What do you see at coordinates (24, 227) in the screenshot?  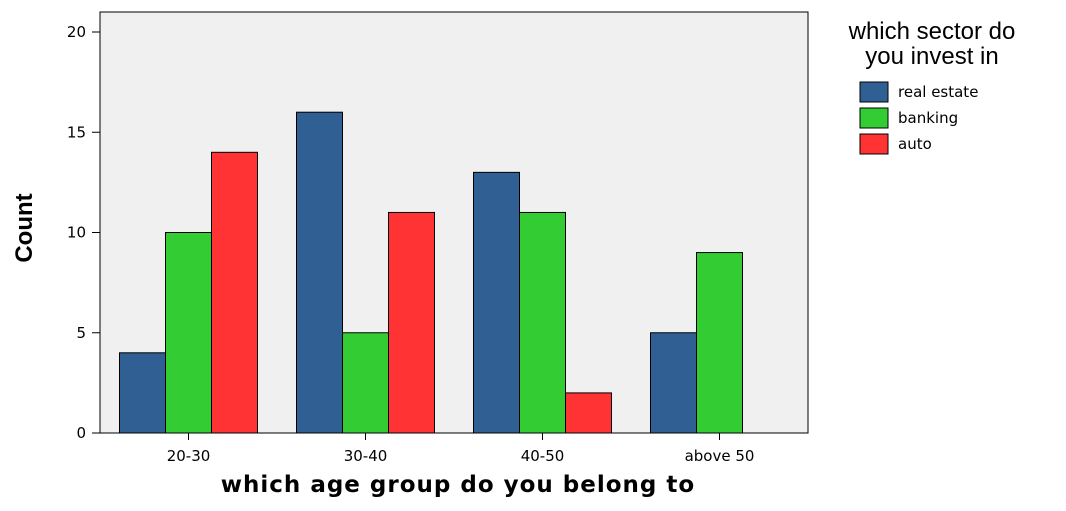 I see `y-axis-label: Count` at bounding box center [24, 227].